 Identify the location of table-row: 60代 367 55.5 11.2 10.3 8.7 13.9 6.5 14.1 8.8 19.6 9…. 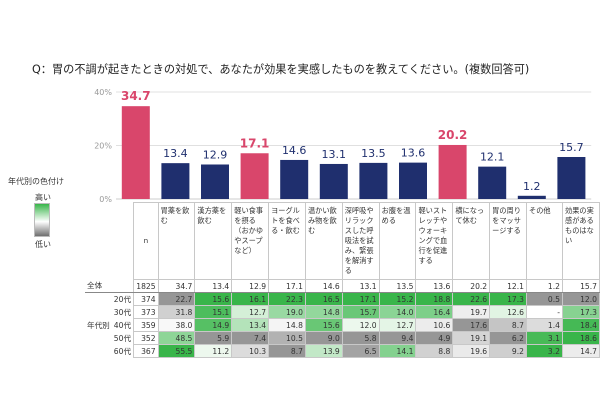
(342, 351).